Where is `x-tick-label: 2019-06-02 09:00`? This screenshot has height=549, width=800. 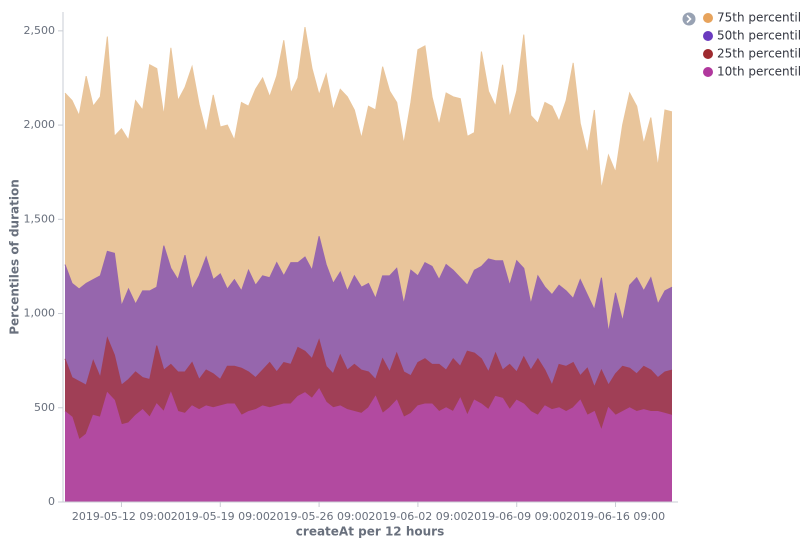
x-tick-label: 2019-06-02 09:00 is located at coordinates (417, 516).